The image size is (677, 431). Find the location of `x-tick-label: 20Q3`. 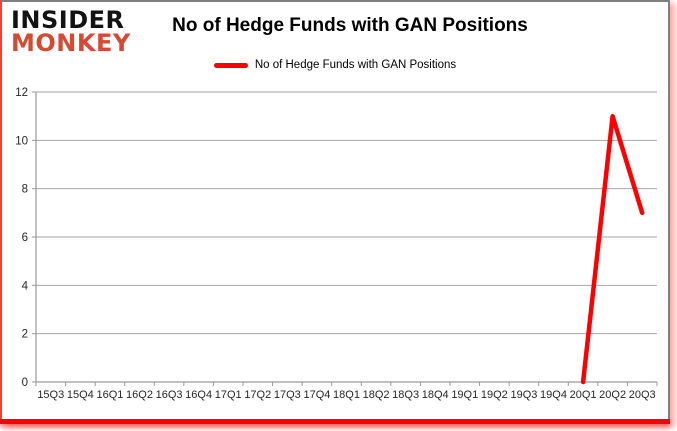

x-tick-label: 20Q3 is located at coordinates (642, 395).